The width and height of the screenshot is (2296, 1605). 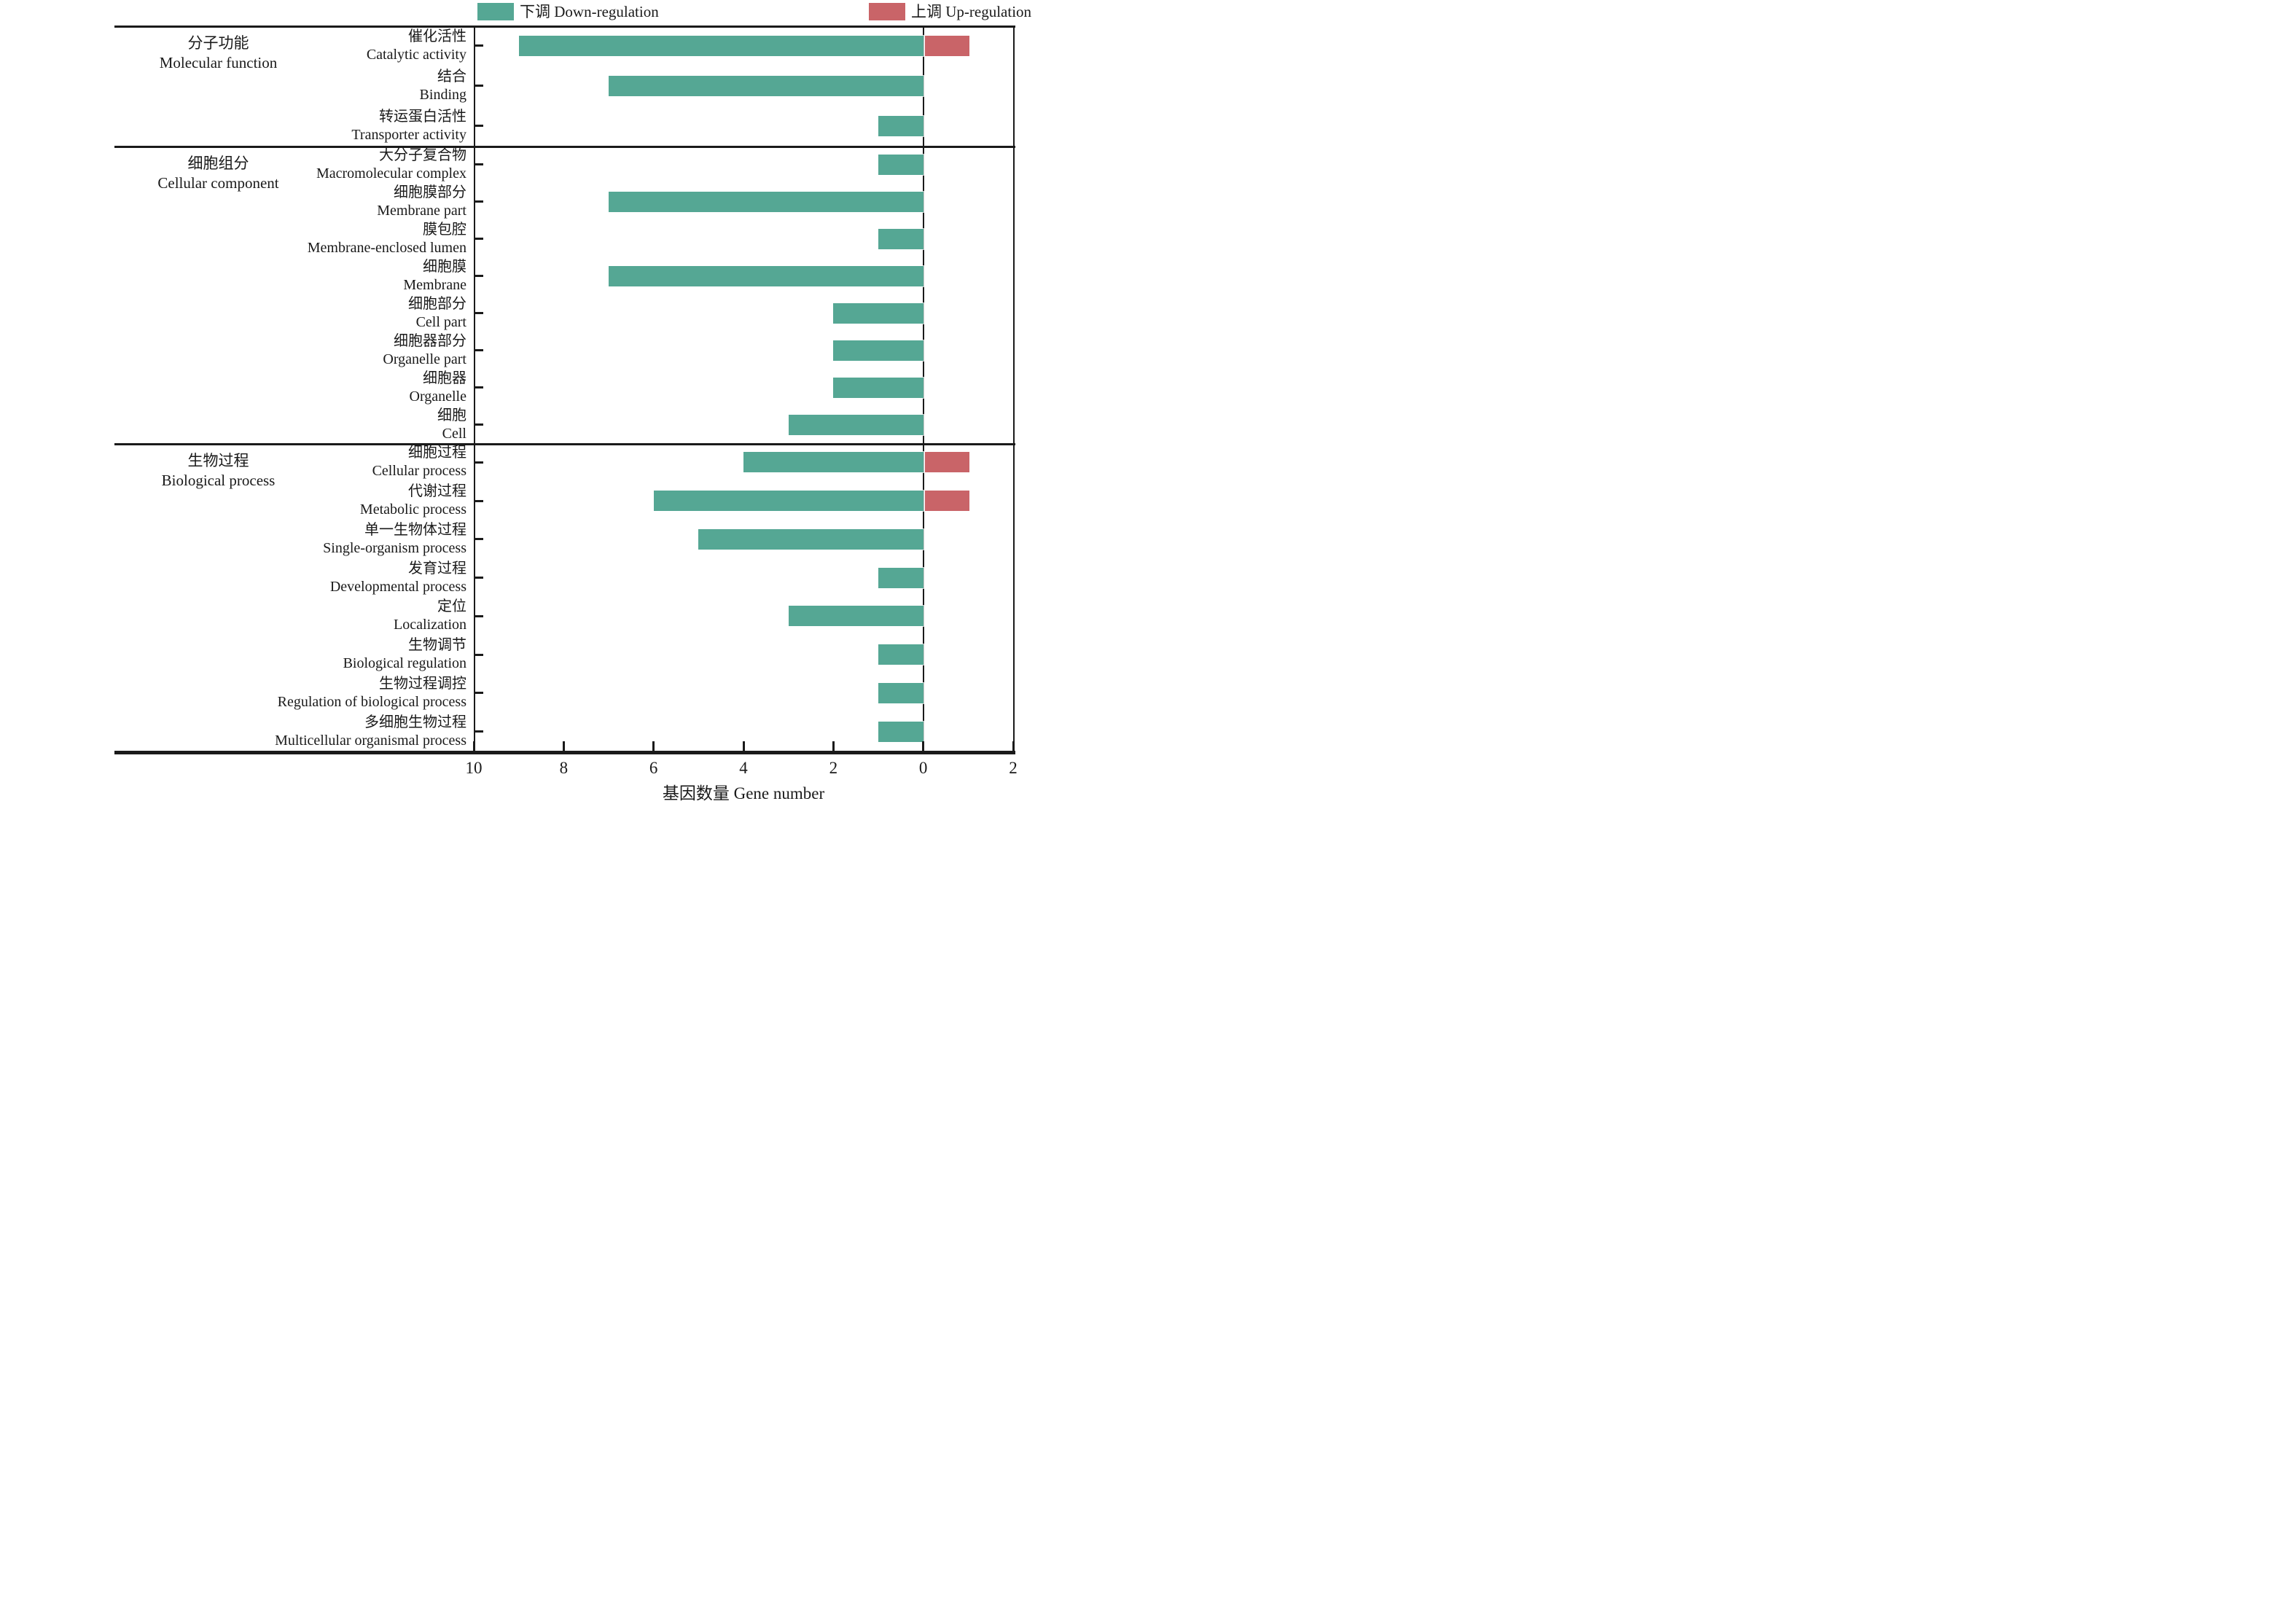 What do you see at coordinates (416, 46) in the screenshot?
I see `bar-row-label: 催化活性 Catalytic activity` at bounding box center [416, 46].